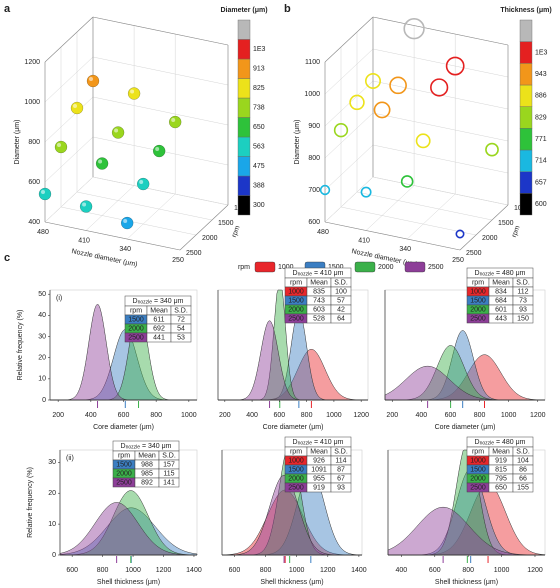  I want to click on table-mean: 892, so click(147, 482).